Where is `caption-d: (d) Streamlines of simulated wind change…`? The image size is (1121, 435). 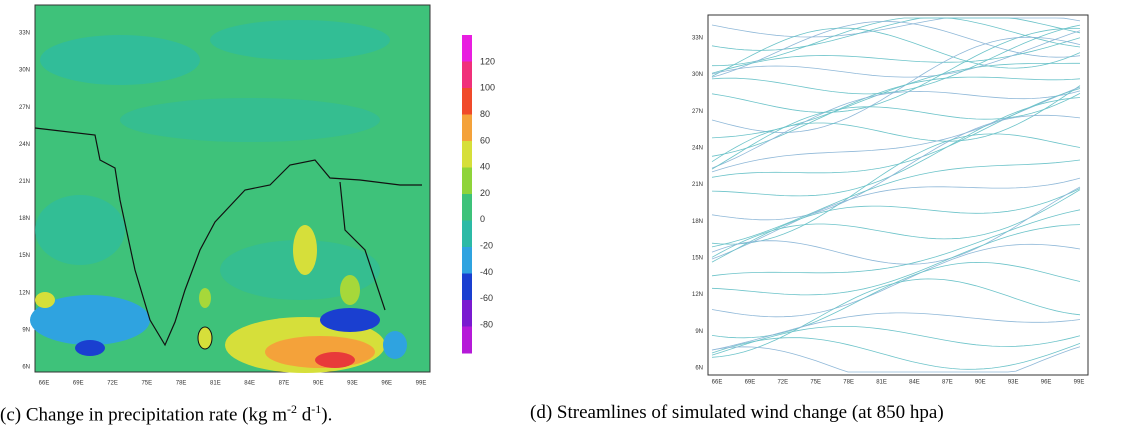 caption-d: (d) Streamlines of simulated wind change… is located at coordinates (737, 413).